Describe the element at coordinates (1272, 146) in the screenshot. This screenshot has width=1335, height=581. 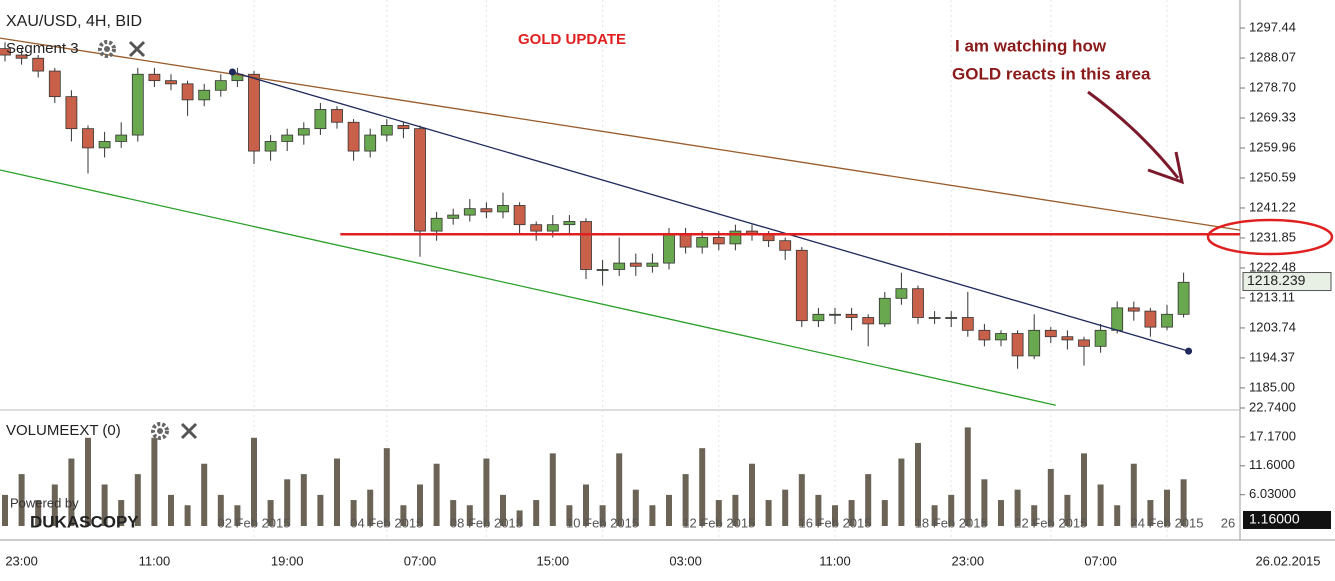
I see `y-tick-label: 1259.96` at that location.